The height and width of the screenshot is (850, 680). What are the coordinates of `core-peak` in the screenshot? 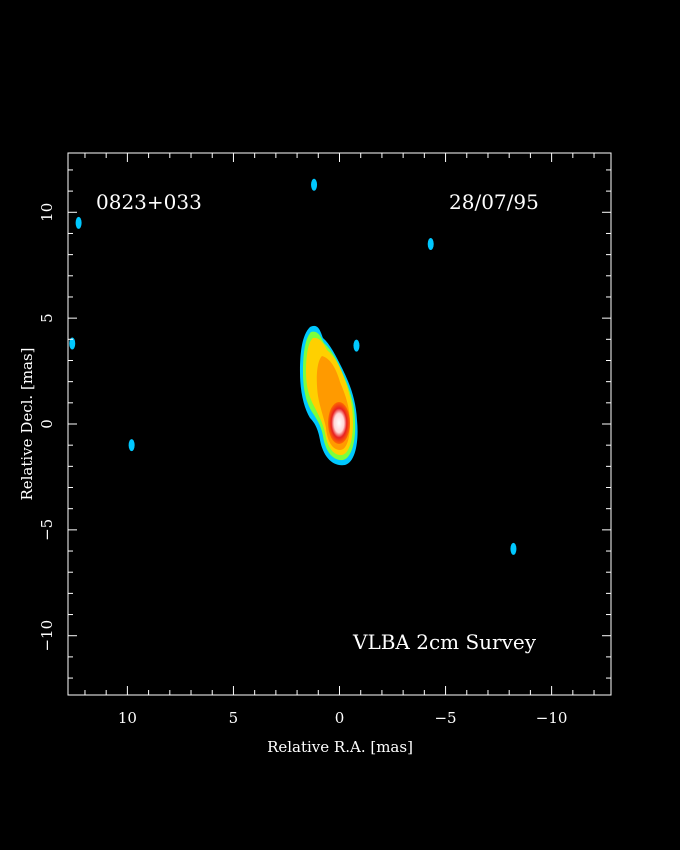 It's located at (339, 423).